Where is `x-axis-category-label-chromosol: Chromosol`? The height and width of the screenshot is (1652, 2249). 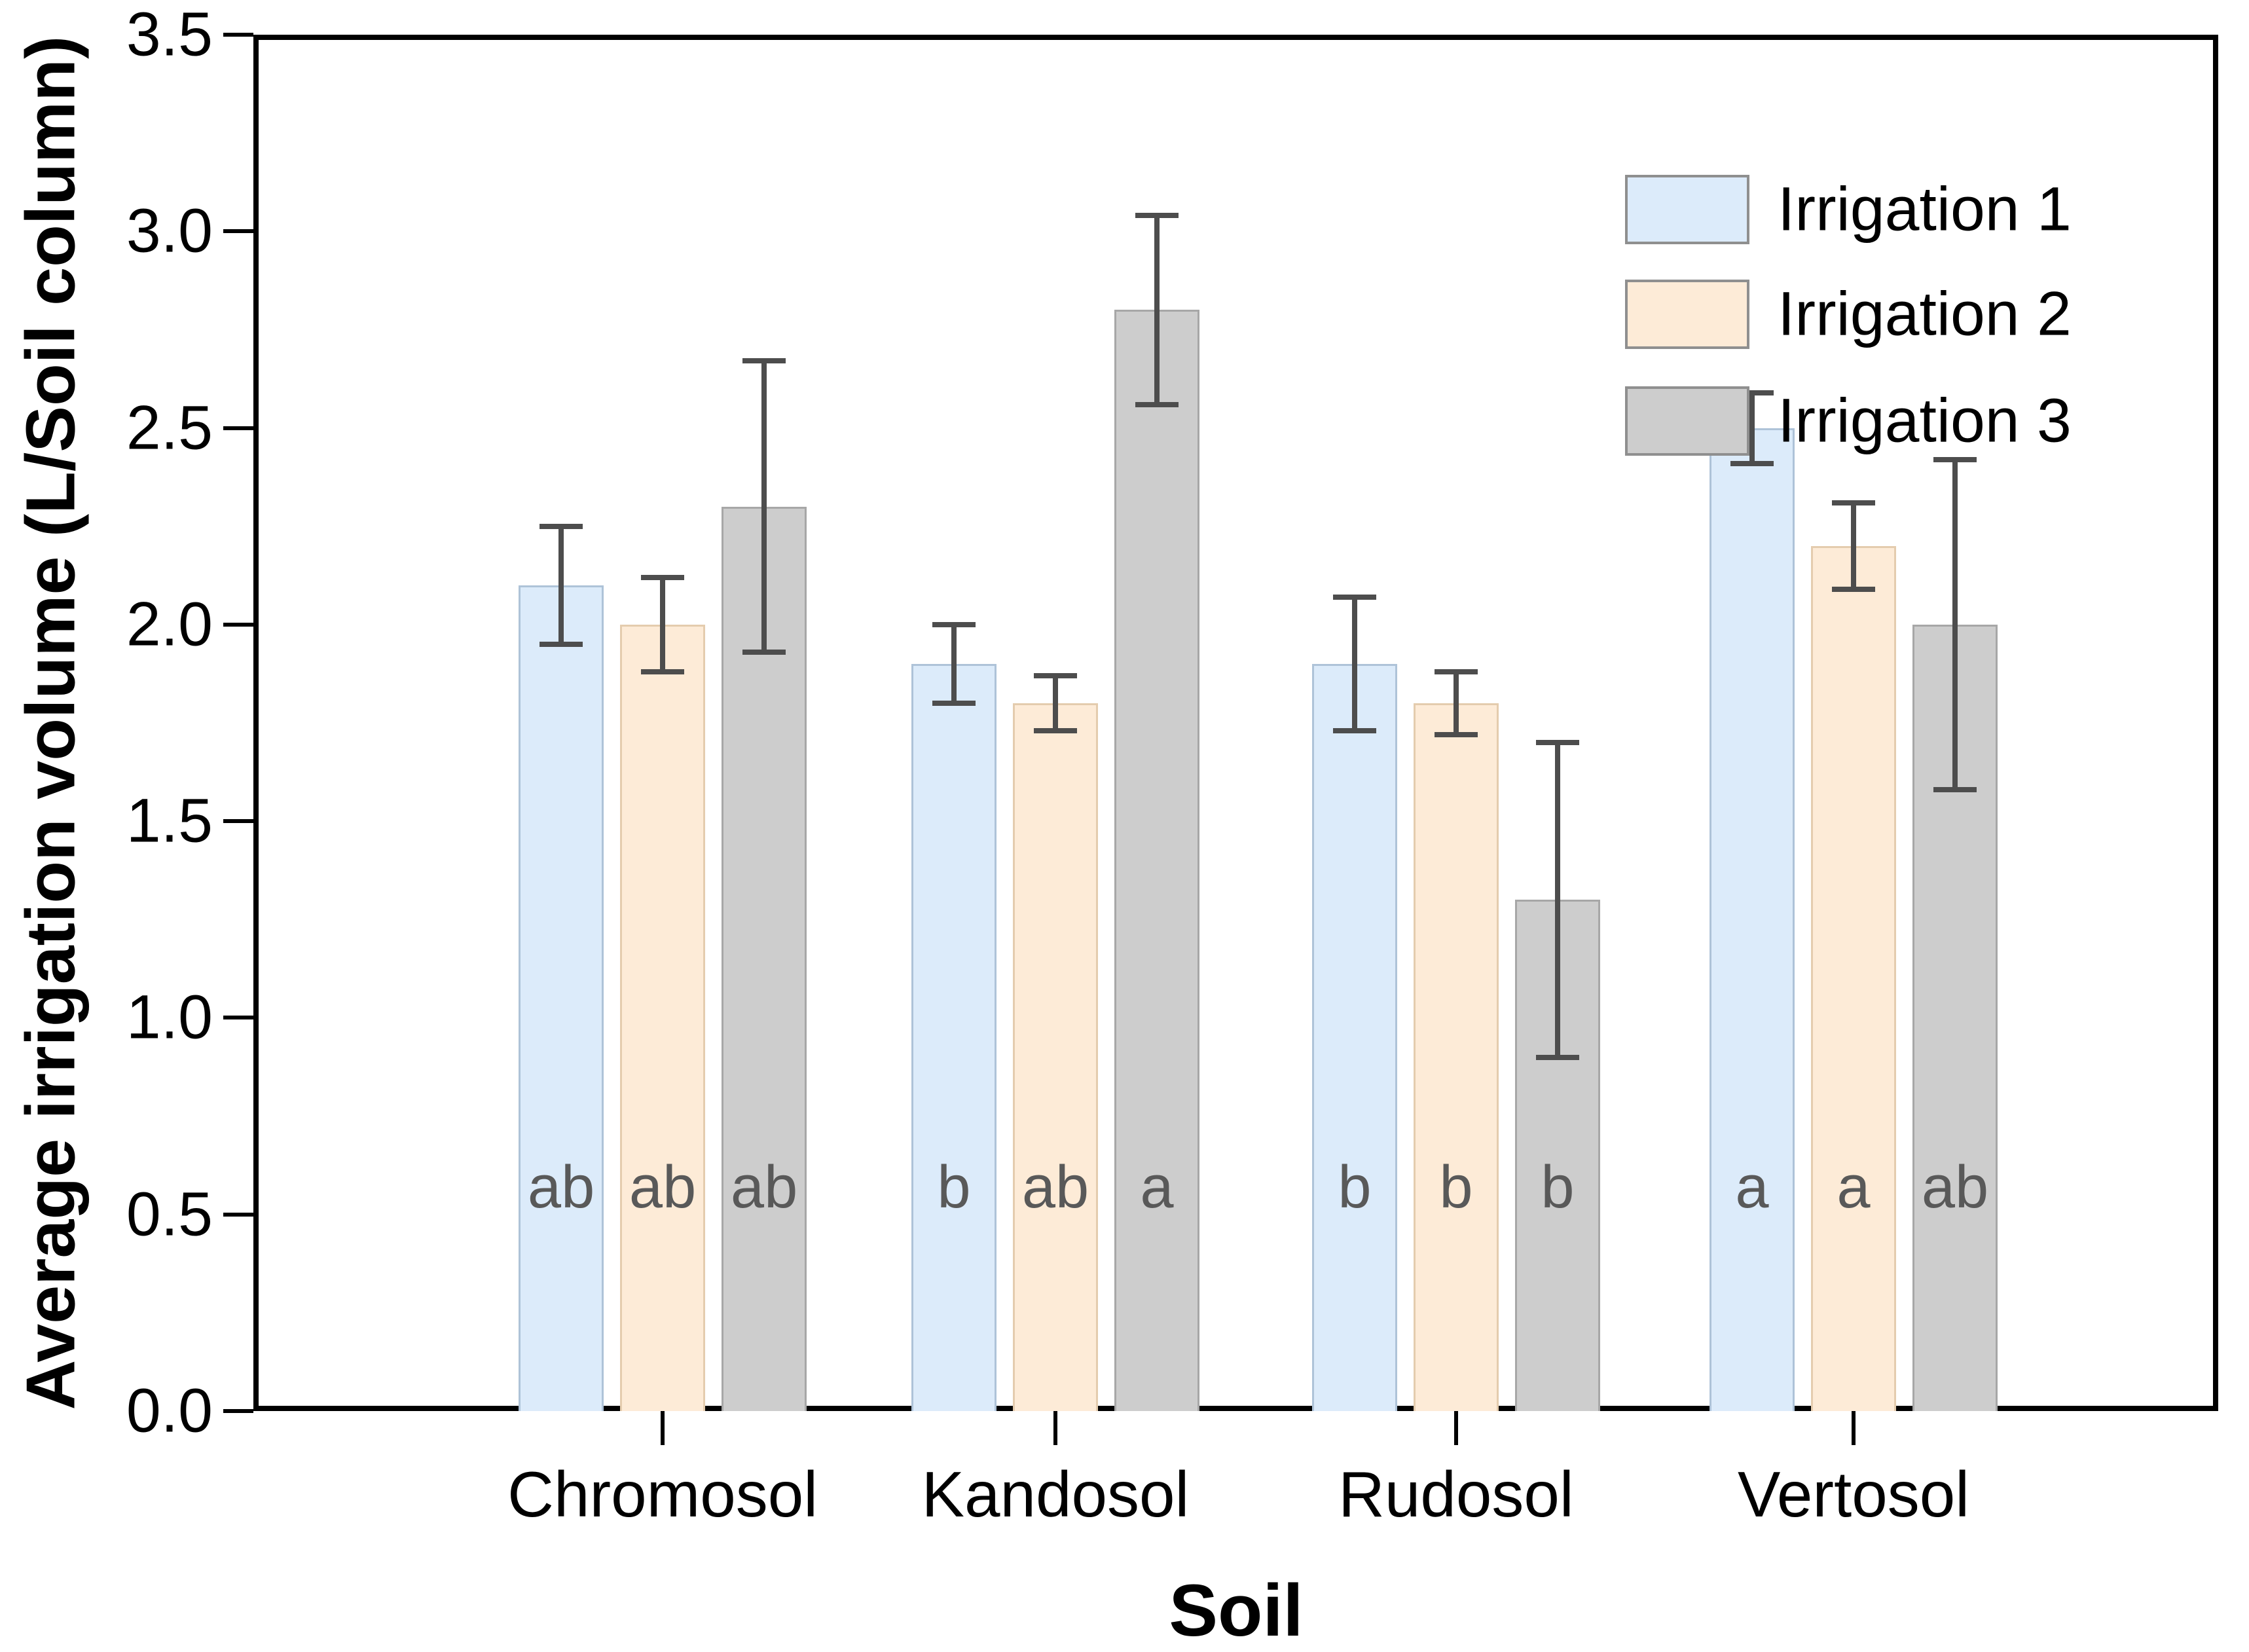 x-axis-category-label-chromosol: Chromosol is located at coordinates (662, 1494).